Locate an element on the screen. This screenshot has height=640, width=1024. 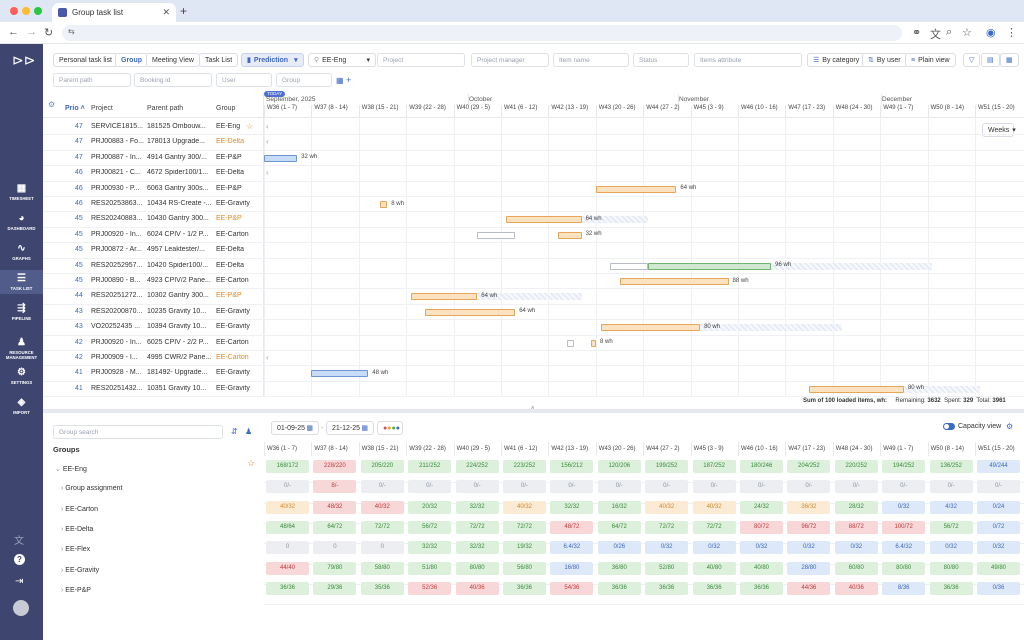
group-item: › EE-Gravity is located at coordinates (80, 570).